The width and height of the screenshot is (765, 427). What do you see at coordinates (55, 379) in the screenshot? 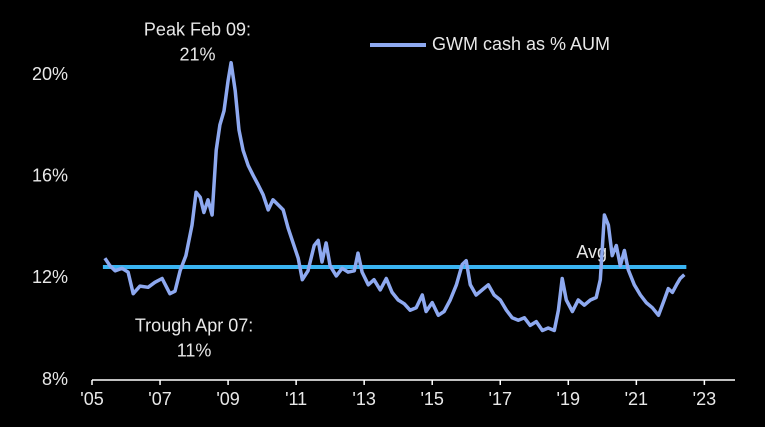
I see `y-tick-label: 8%` at bounding box center [55, 379].